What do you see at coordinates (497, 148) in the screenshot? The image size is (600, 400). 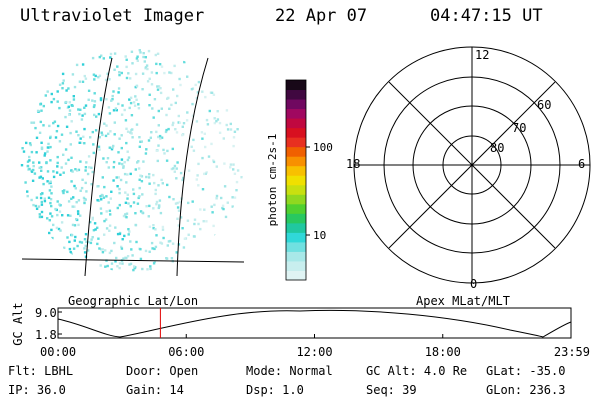 I see `lat-label-80: 80` at bounding box center [497, 148].